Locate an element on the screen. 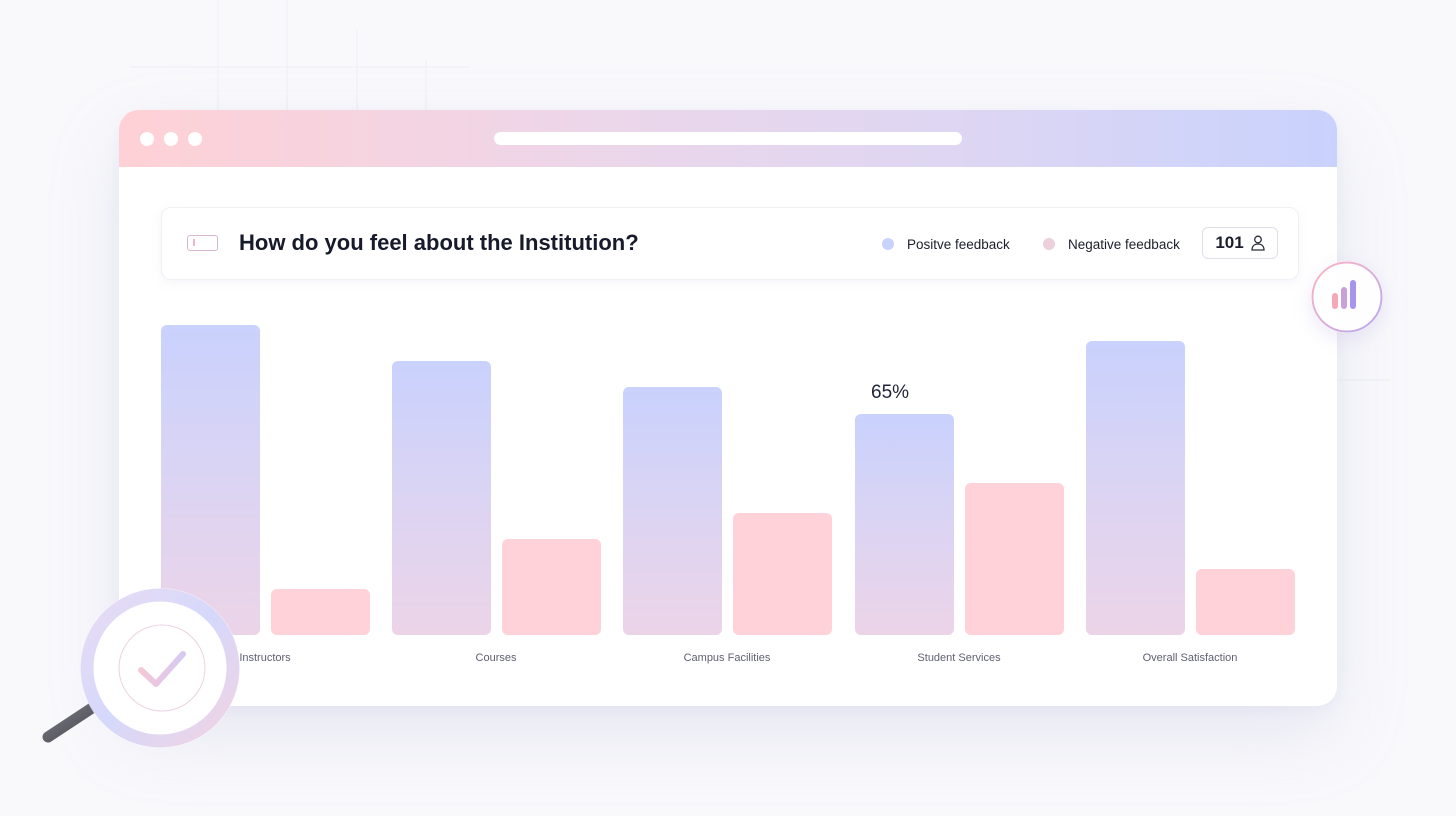 This screenshot has width=1456, height=816. category-label: Courses is located at coordinates (496, 658).